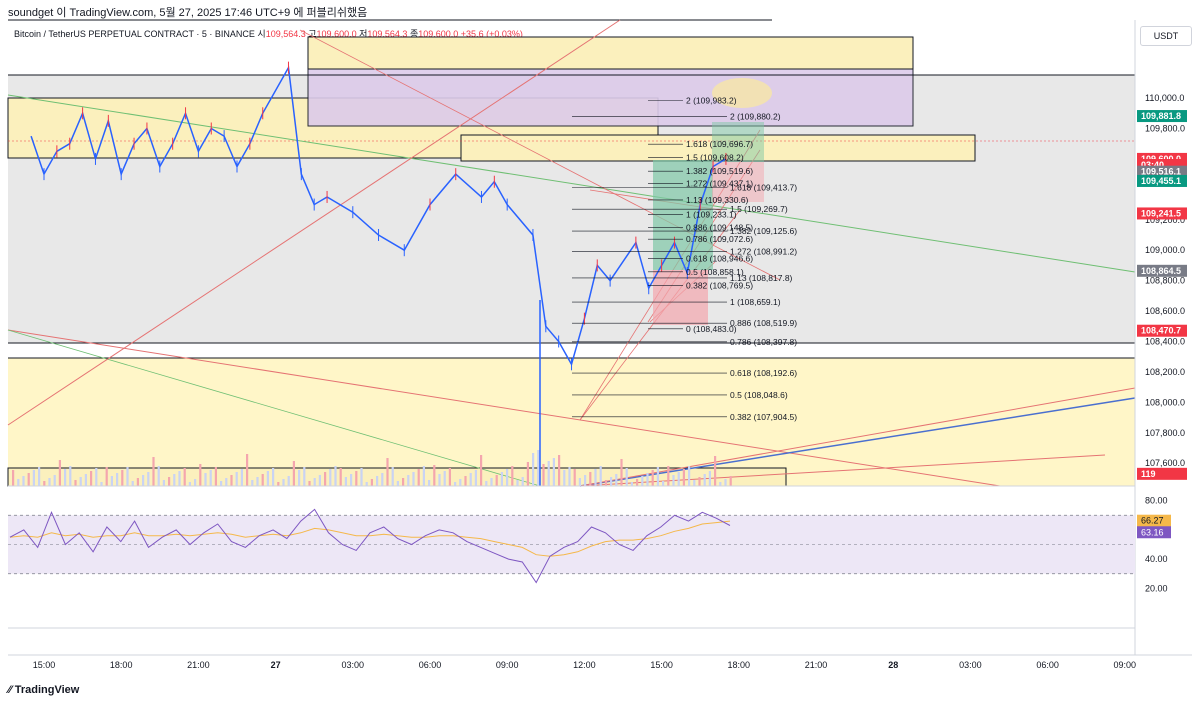  I want to click on fib-level-label: 0.786 (108,397.8), so click(763, 342).